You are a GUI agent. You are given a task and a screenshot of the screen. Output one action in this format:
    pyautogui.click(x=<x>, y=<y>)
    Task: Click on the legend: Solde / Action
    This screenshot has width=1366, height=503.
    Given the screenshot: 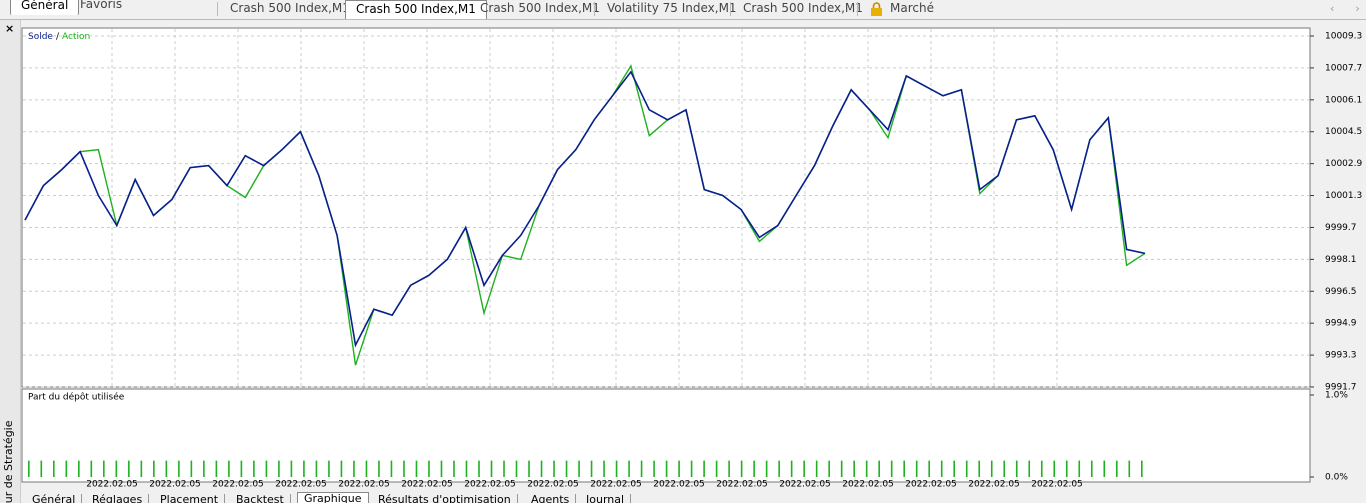 What is the action you would take?
    pyautogui.click(x=59, y=37)
    